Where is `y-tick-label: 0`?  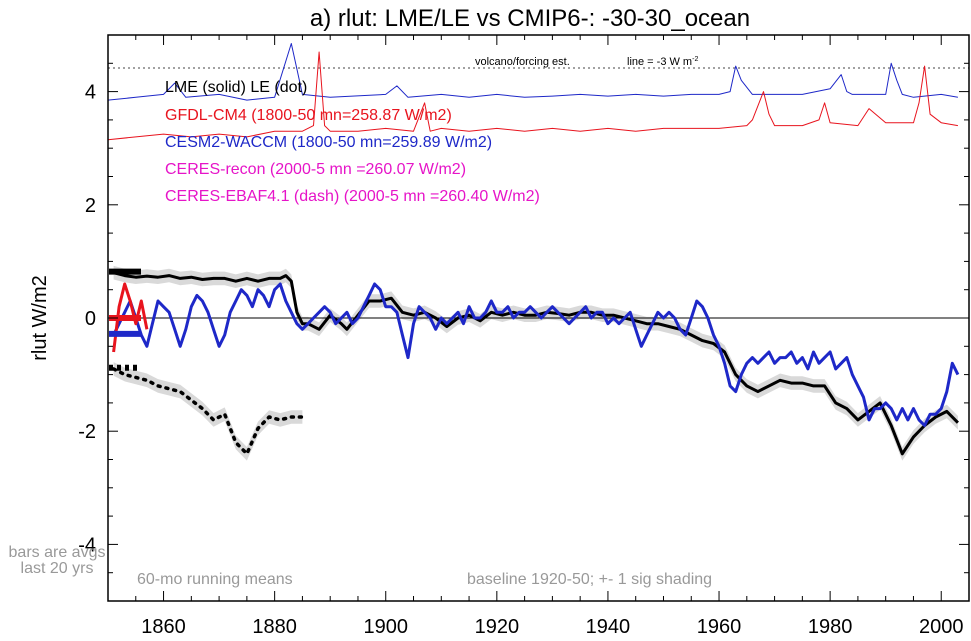
y-tick-label: 0 is located at coordinates (90, 319).